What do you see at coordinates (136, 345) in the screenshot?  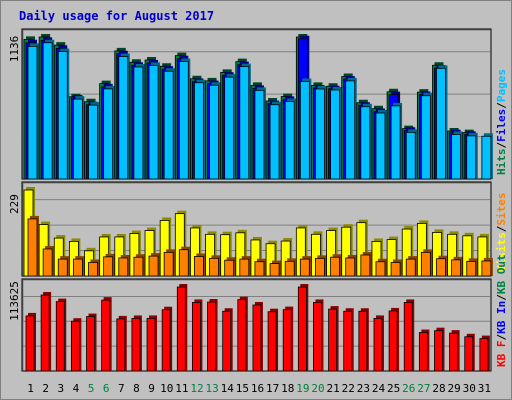 I see `bar-kb-f-8-face` at bounding box center [136, 345].